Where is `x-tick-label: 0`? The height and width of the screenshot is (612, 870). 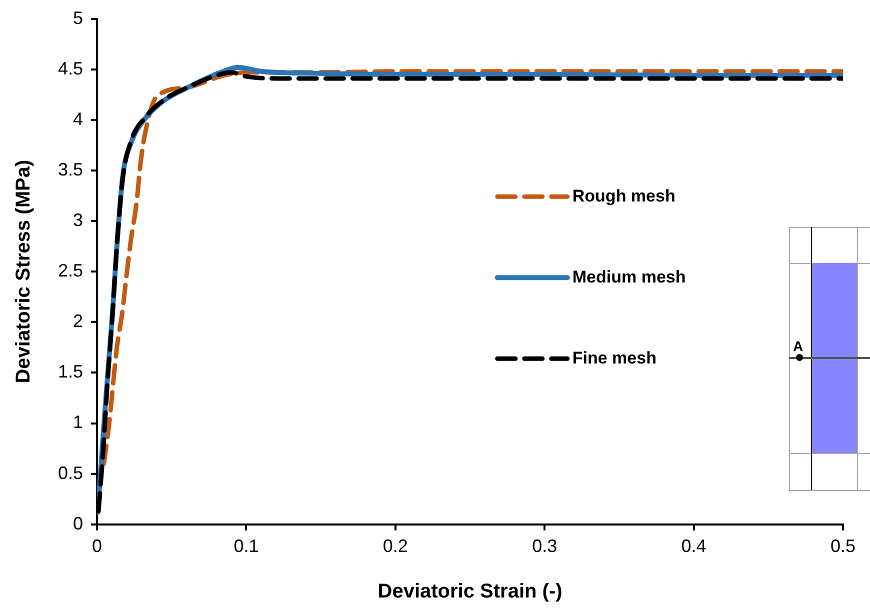
x-tick-label: 0 is located at coordinates (97, 546).